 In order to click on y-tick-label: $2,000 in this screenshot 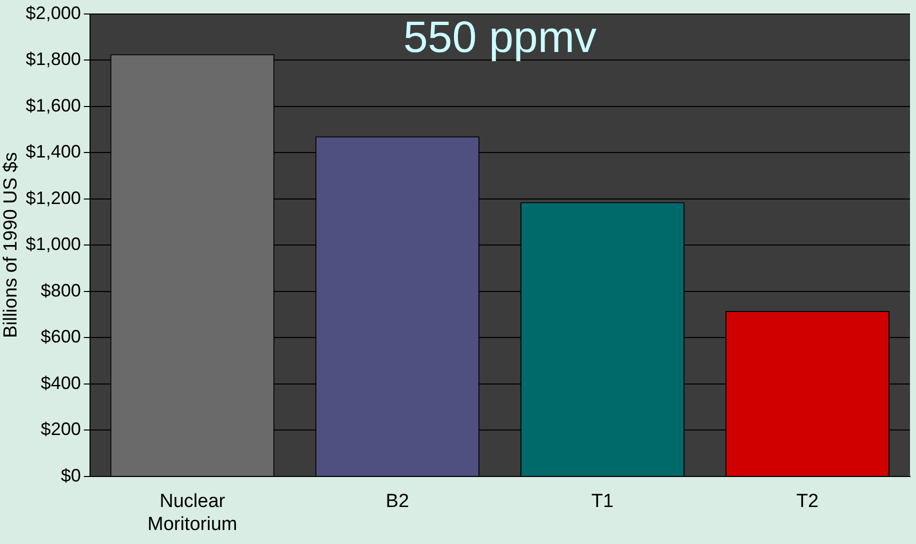, I will do `click(53, 12)`.